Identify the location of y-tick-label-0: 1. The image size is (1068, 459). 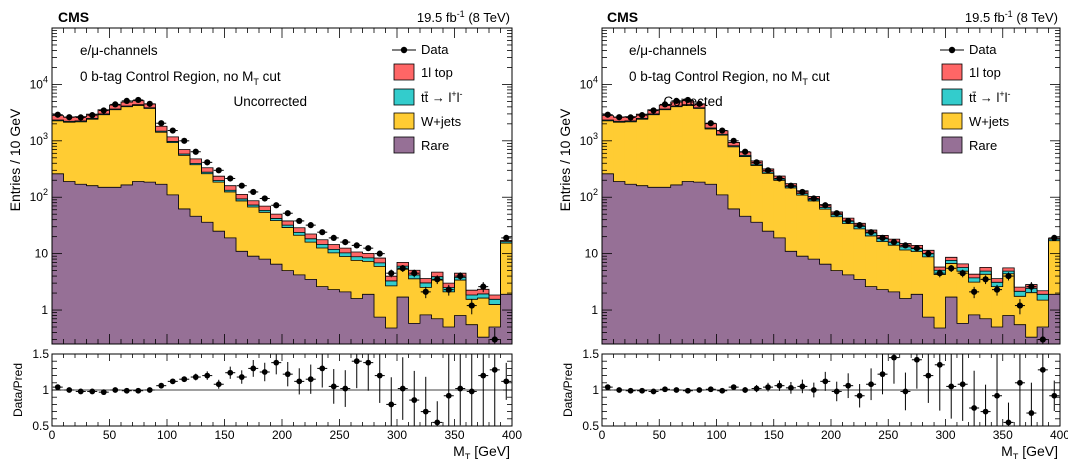
(594, 310).